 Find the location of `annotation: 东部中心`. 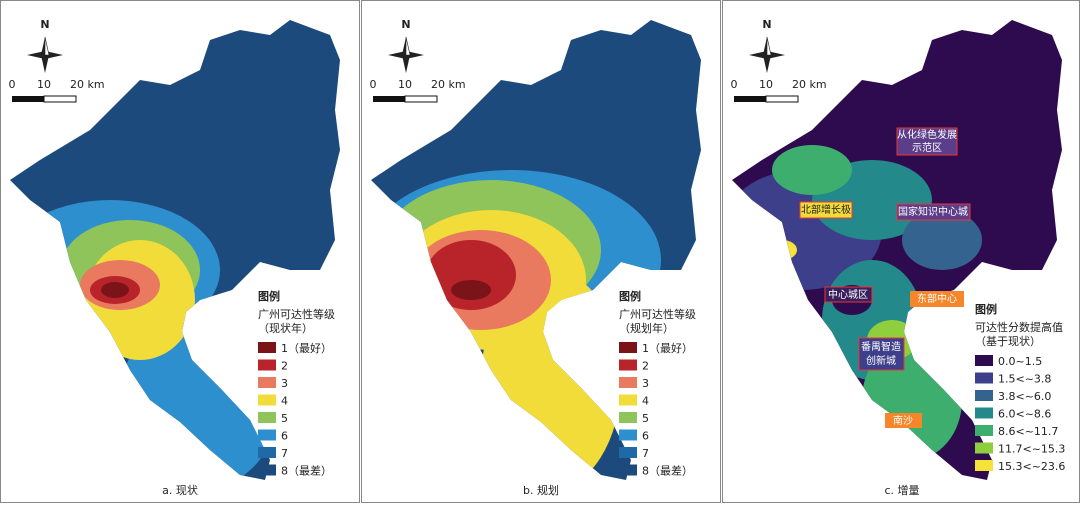

annotation: 东部中心 is located at coordinates (937, 298).